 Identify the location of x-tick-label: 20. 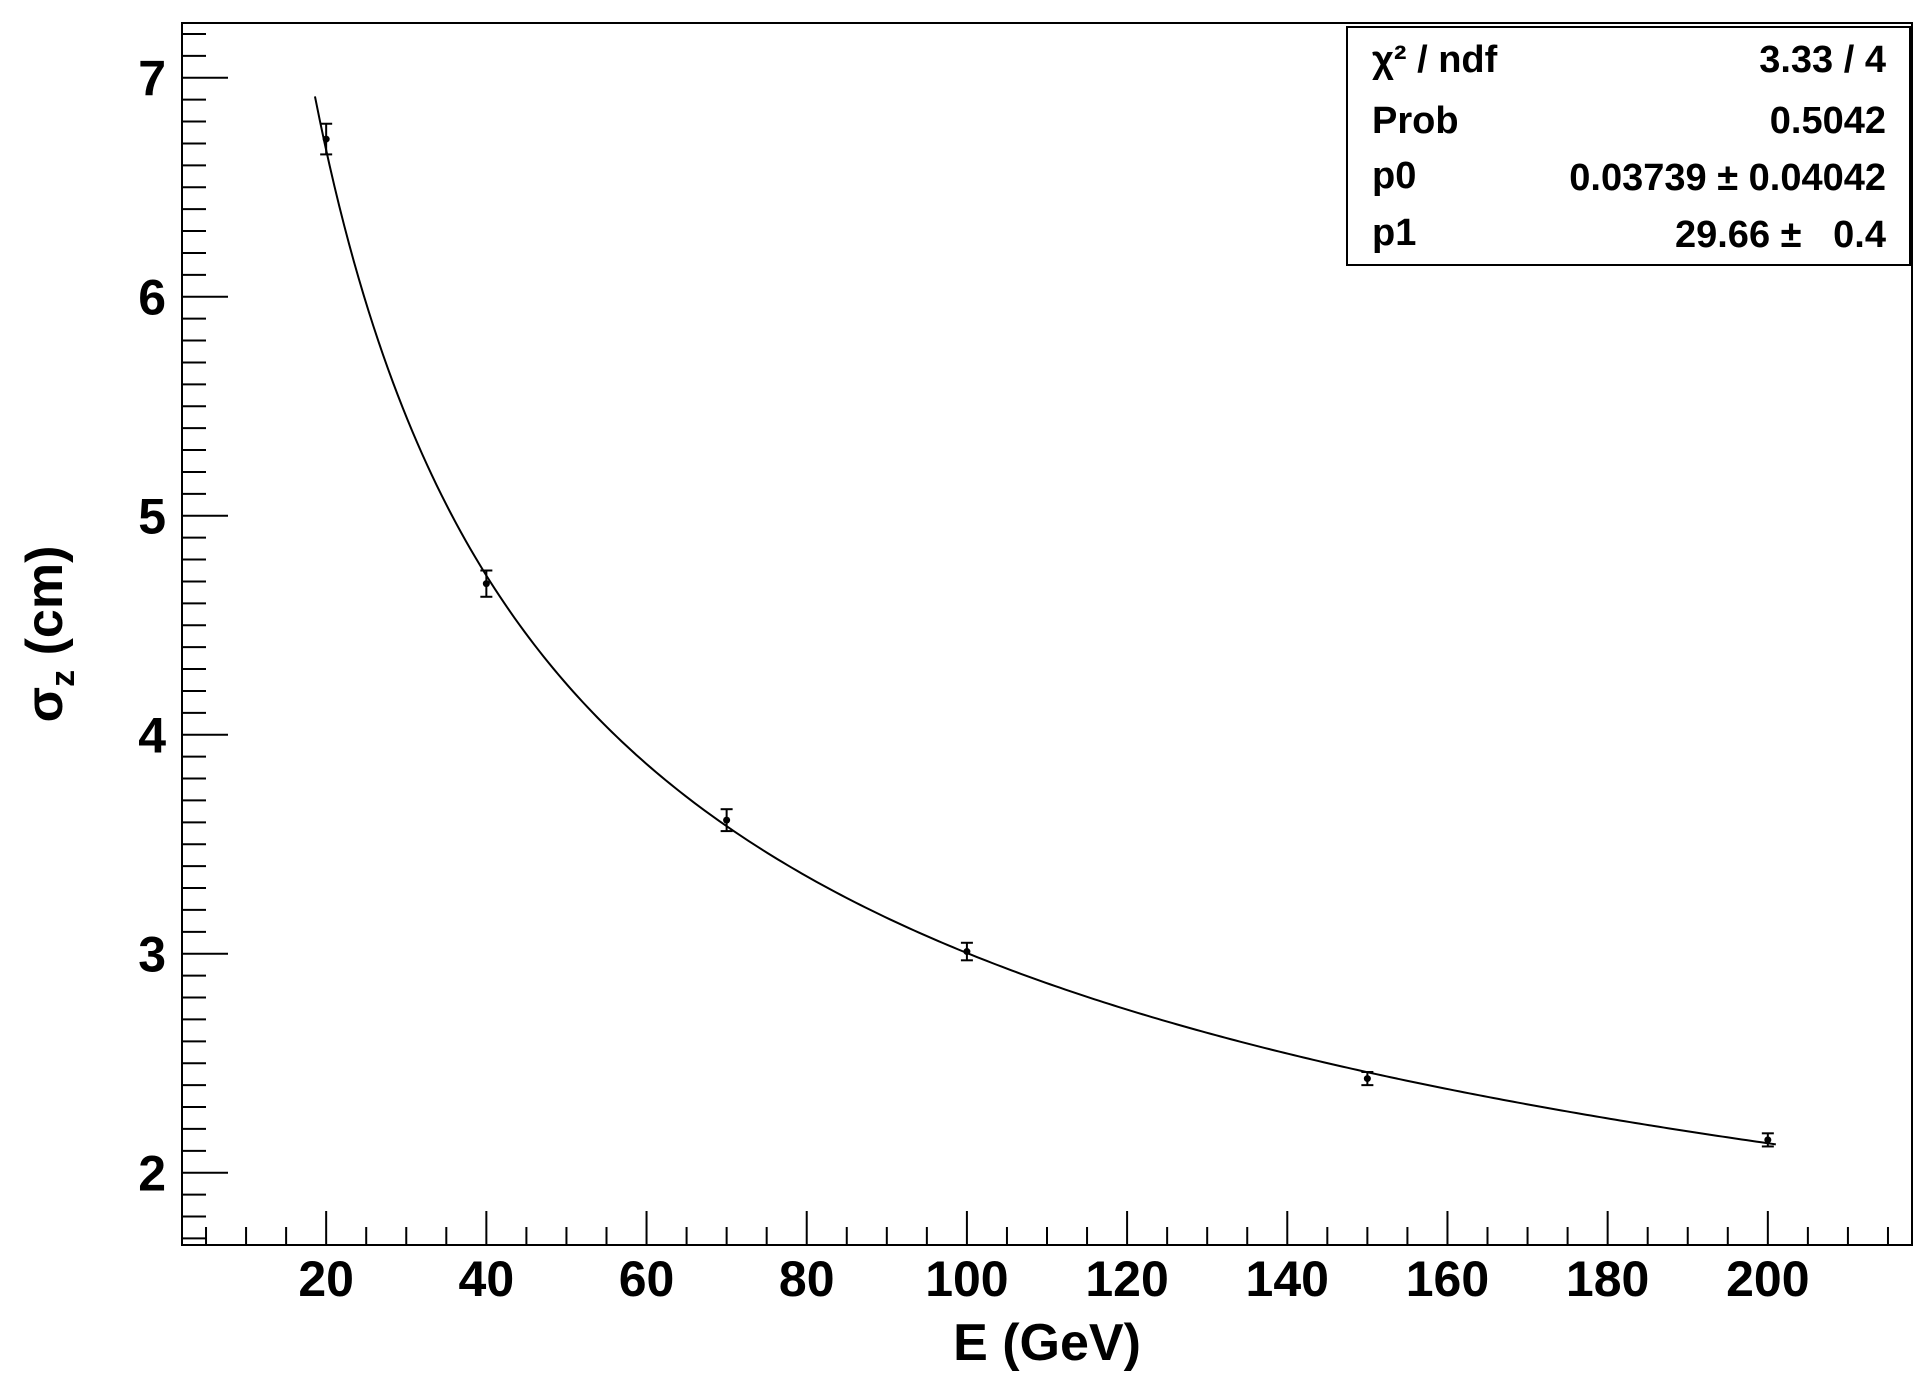
(326, 1279).